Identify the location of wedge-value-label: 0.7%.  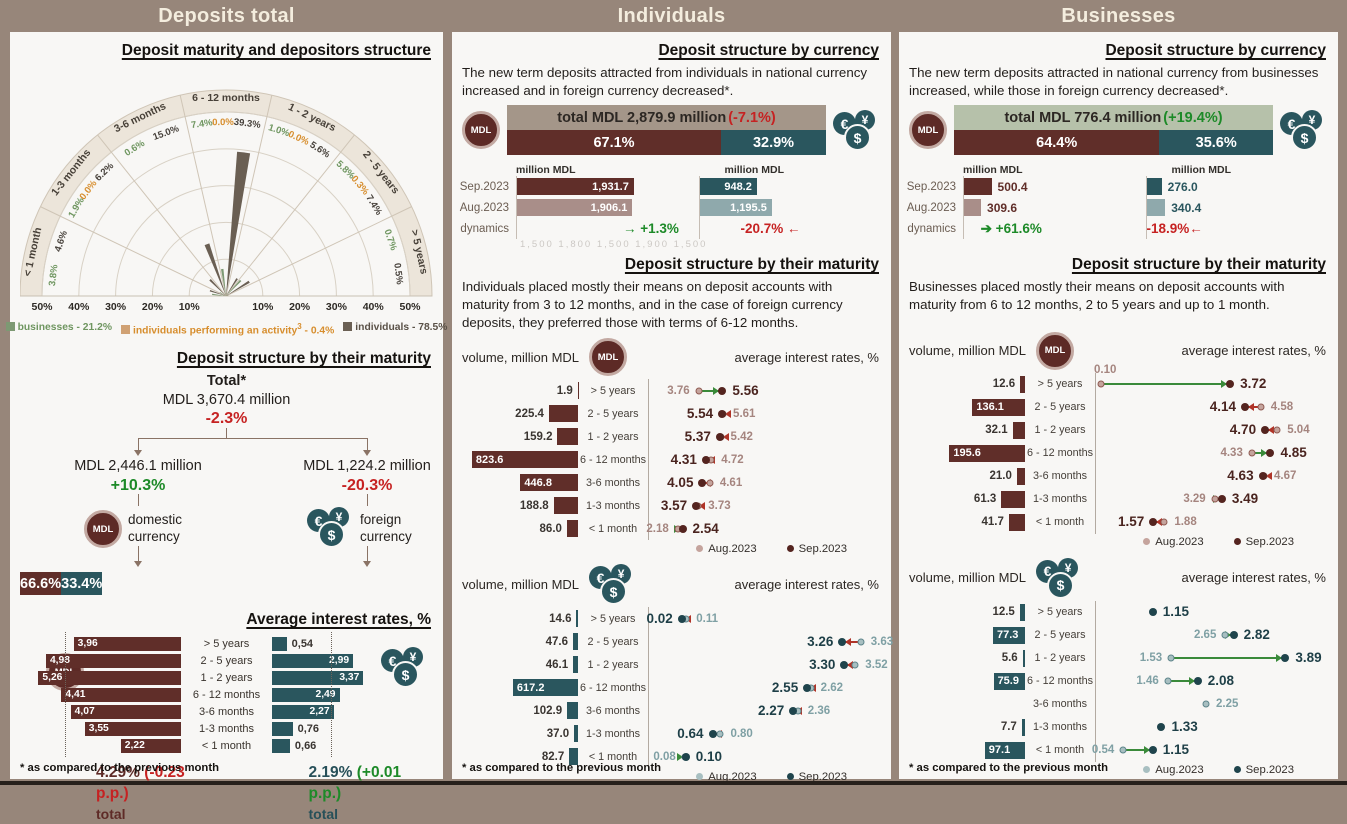
(390, 240).